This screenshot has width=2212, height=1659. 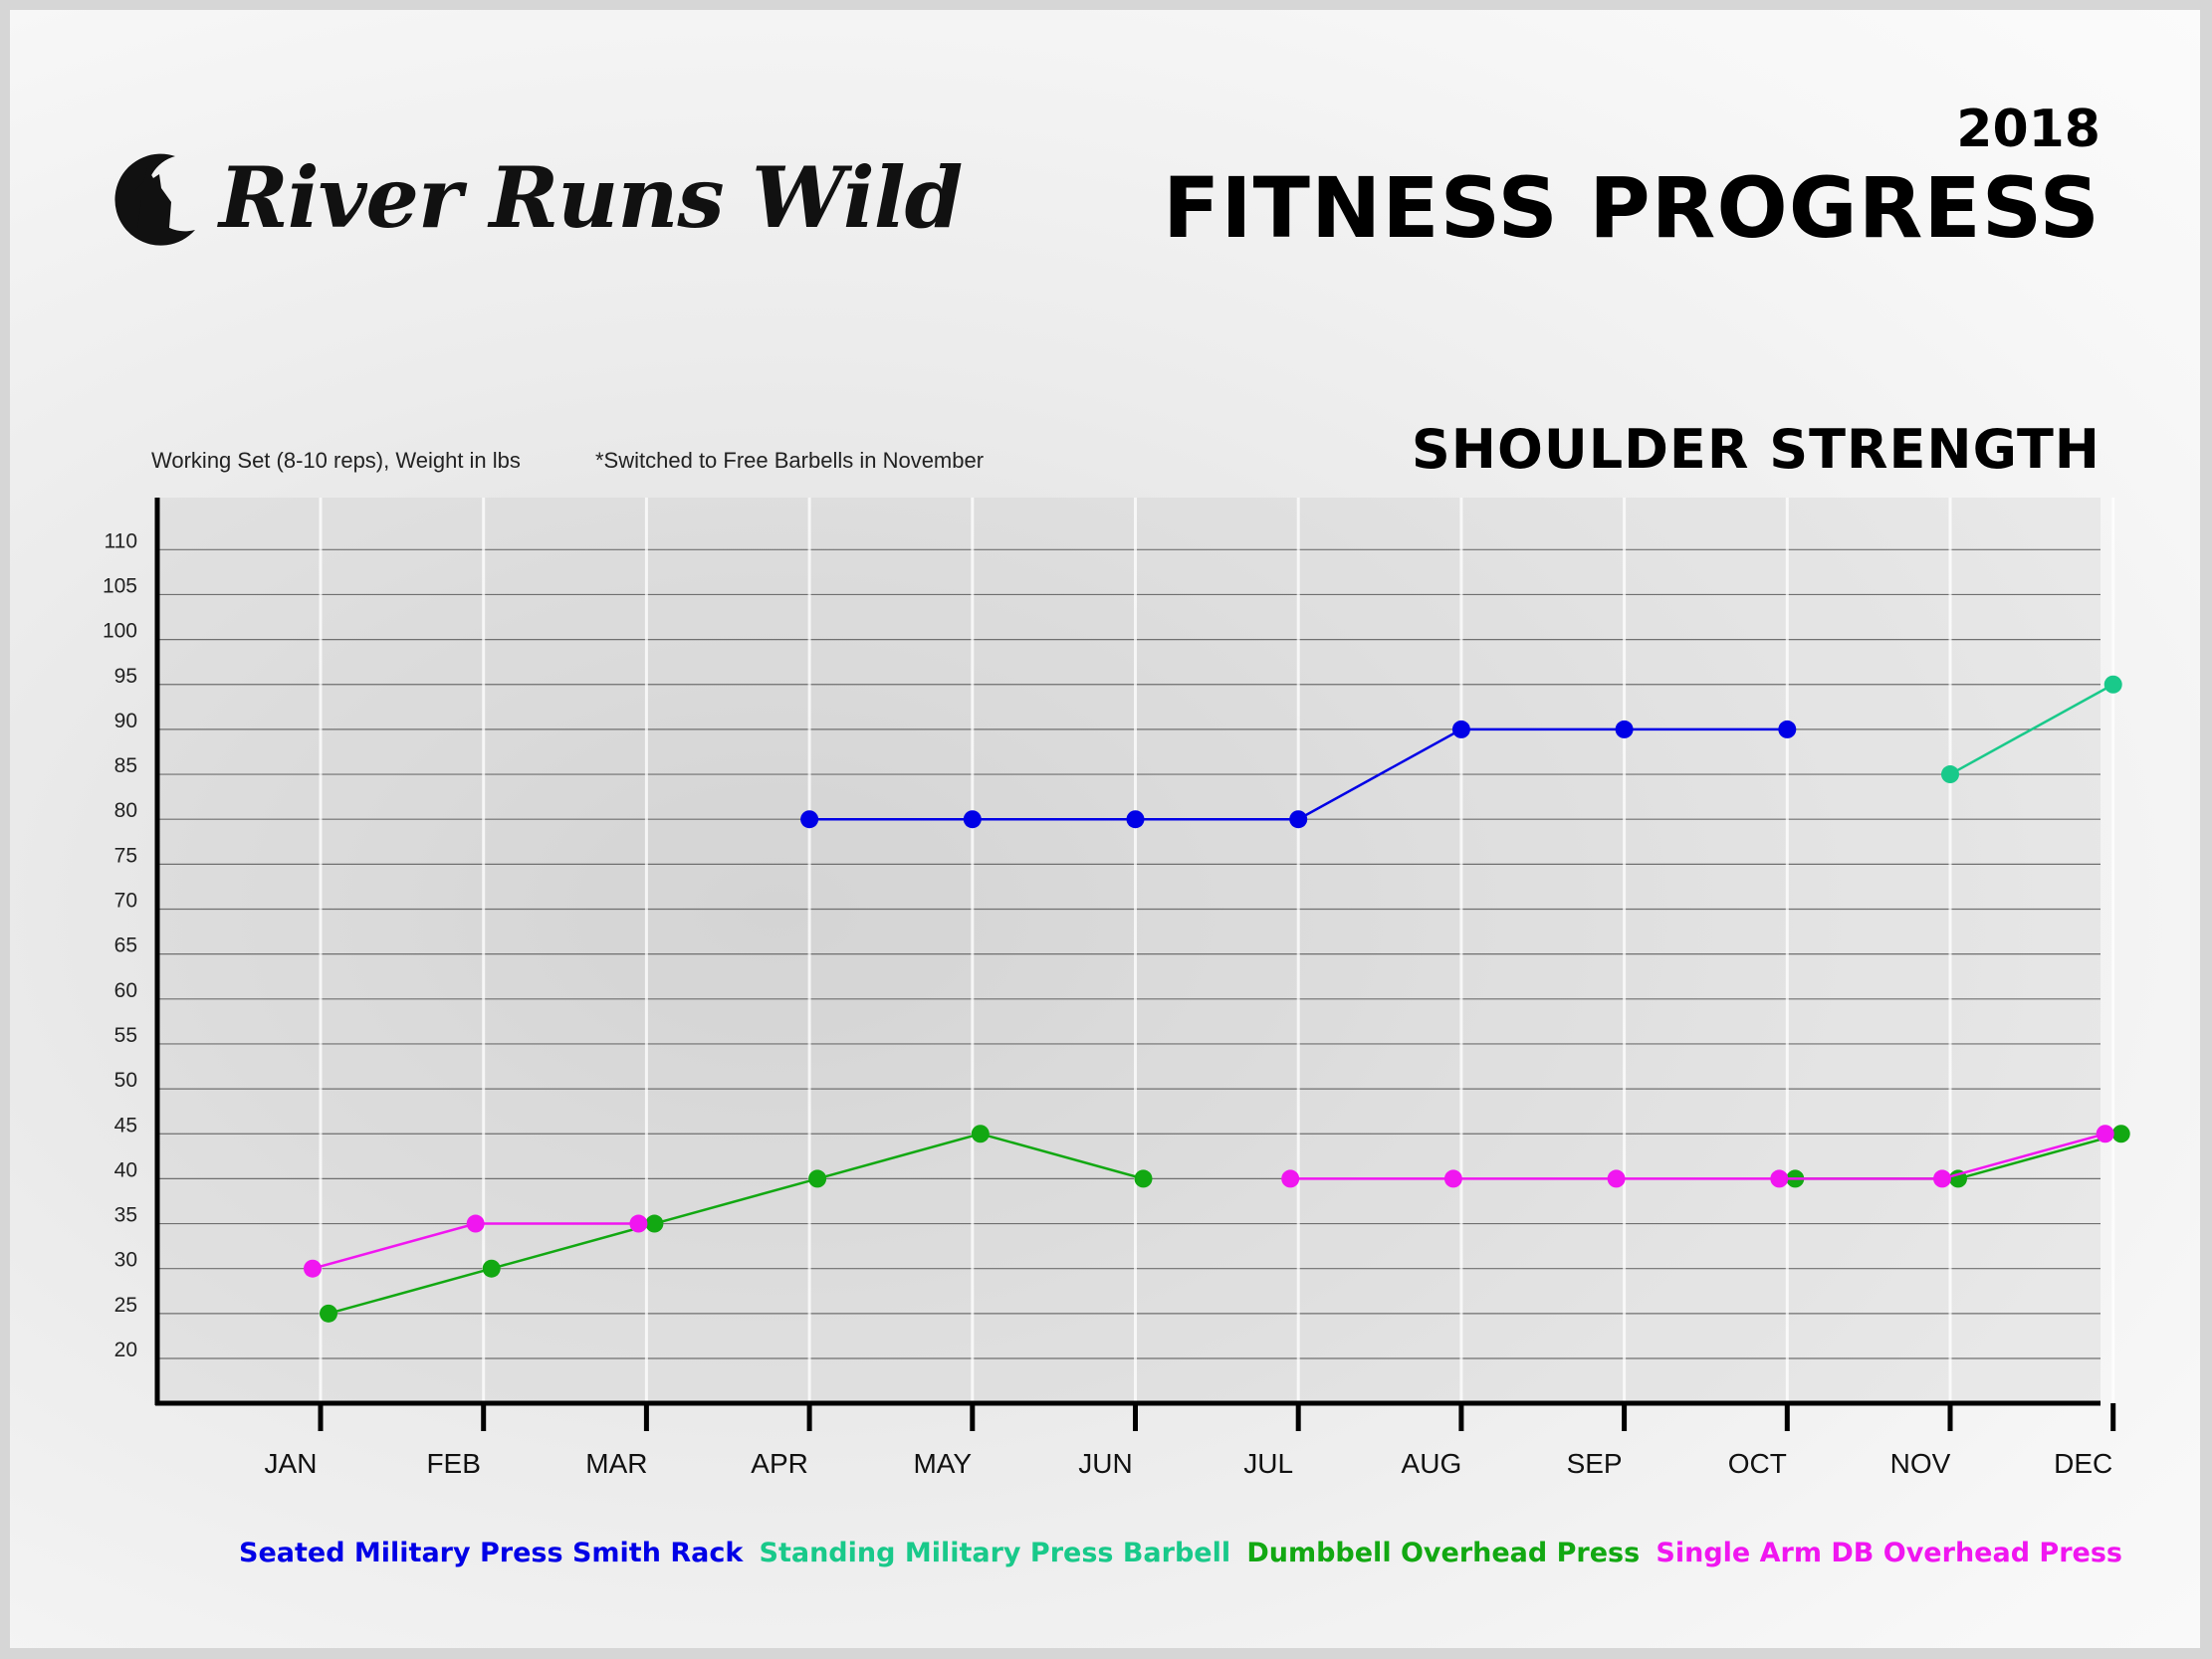 I want to click on brand-logo: River Runs Wild, so click(x=530, y=197).